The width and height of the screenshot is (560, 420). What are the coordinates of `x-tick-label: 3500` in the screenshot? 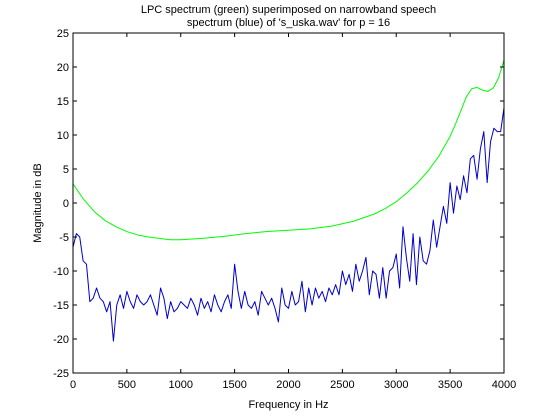 It's located at (450, 385).